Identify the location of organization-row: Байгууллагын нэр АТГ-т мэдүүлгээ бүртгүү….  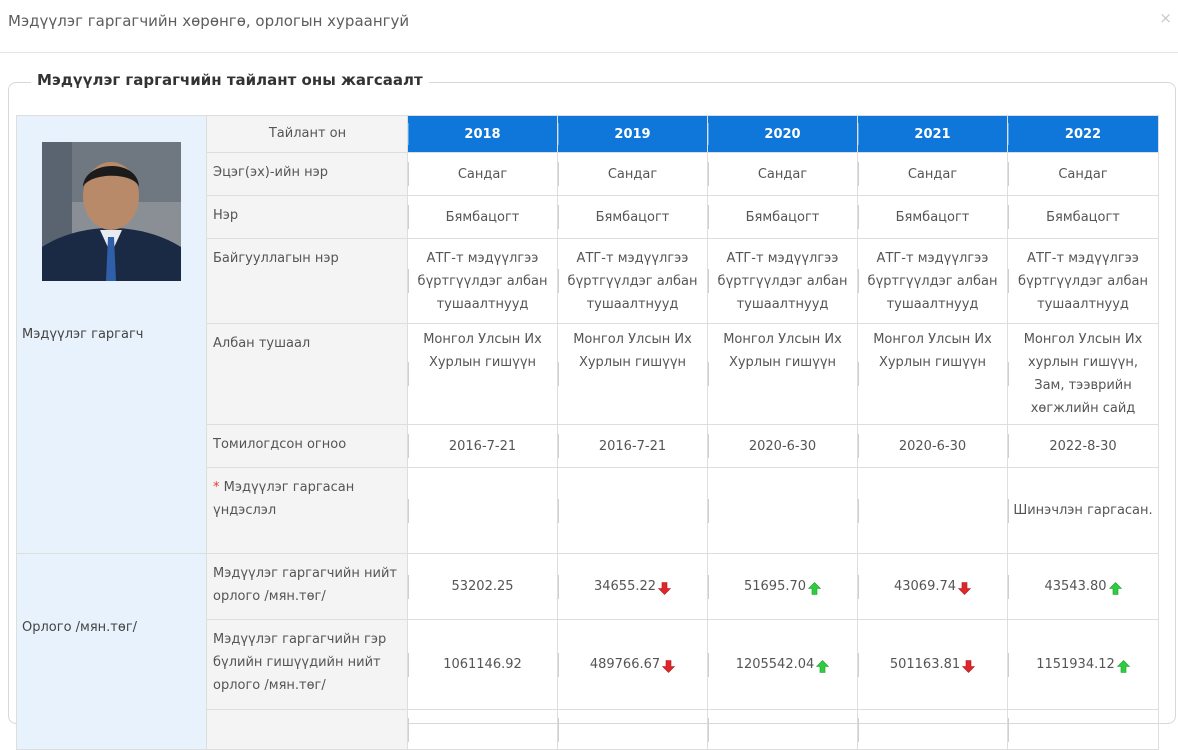
(588, 281).